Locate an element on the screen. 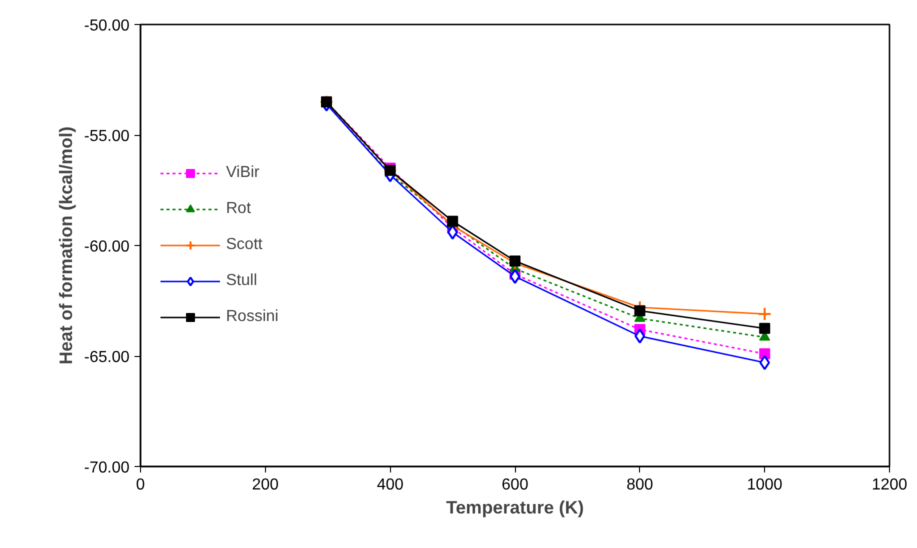  y-axis-title: Heat of formation (kcal/mol) is located at coordinates (66, 245).